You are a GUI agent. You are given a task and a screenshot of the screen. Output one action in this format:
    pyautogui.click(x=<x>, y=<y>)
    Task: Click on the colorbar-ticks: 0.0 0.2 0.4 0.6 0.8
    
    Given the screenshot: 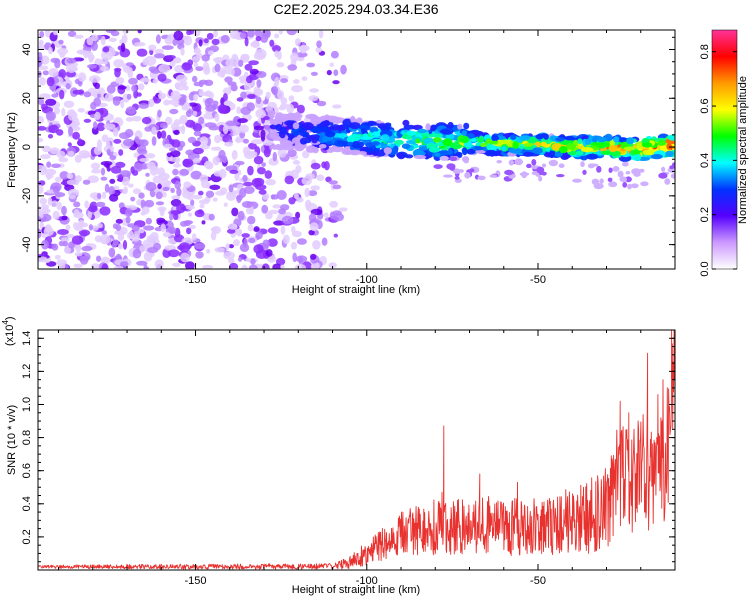 What is the action you would take?
    pyautogui.click(x=718, y=160)
    